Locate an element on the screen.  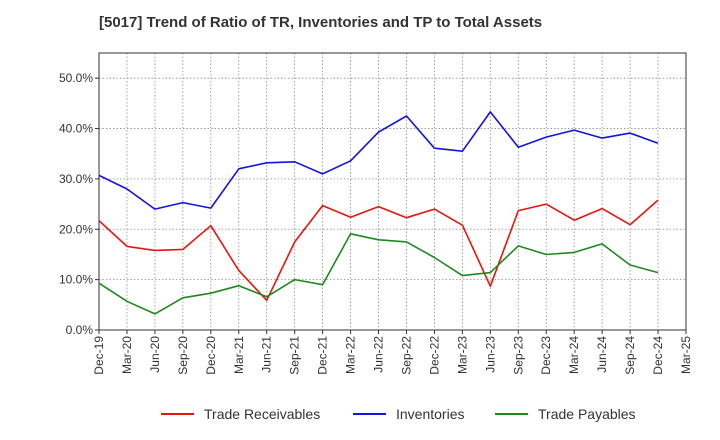
y-tick-label: 30.0% is located at coordinates (76, 179).